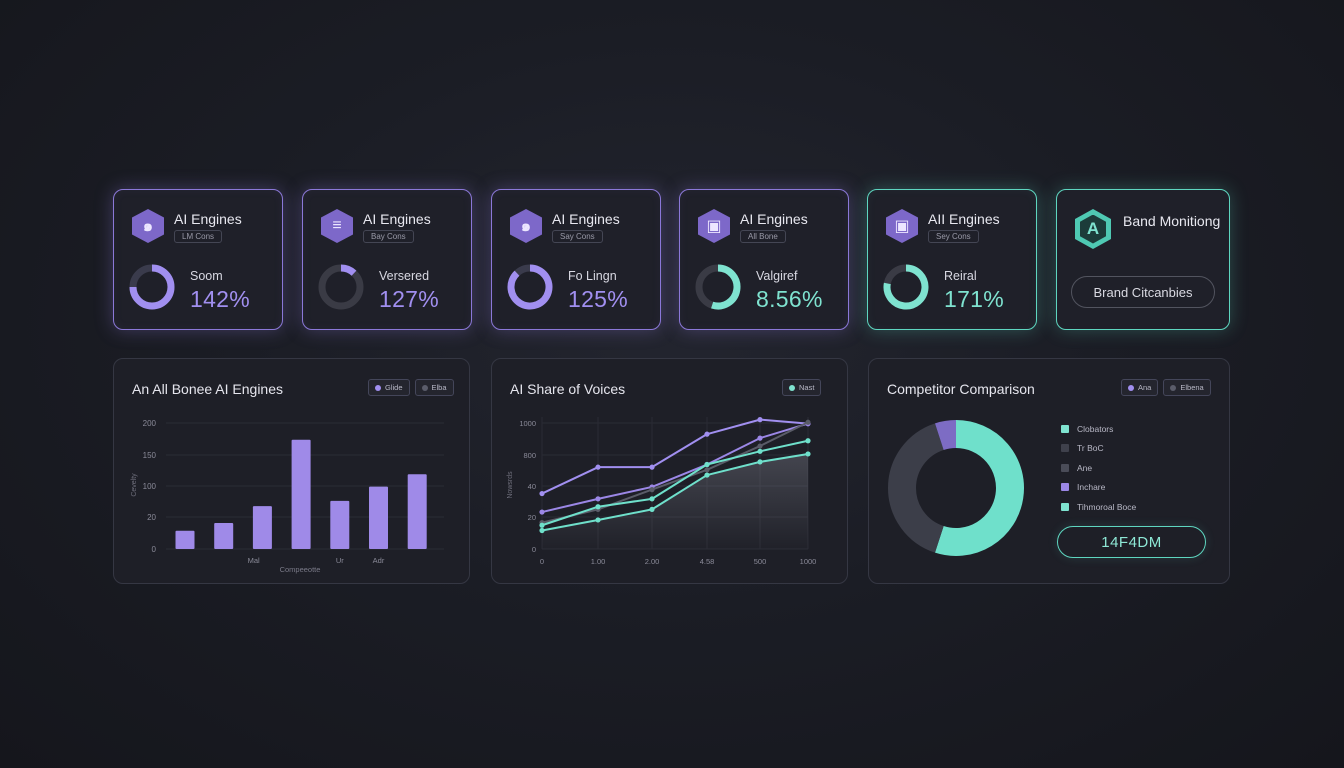  What do you see at coordinates (206, 276) in the screenshot?
I see `kpi-label: Soom` at bounding box center [206, 276].